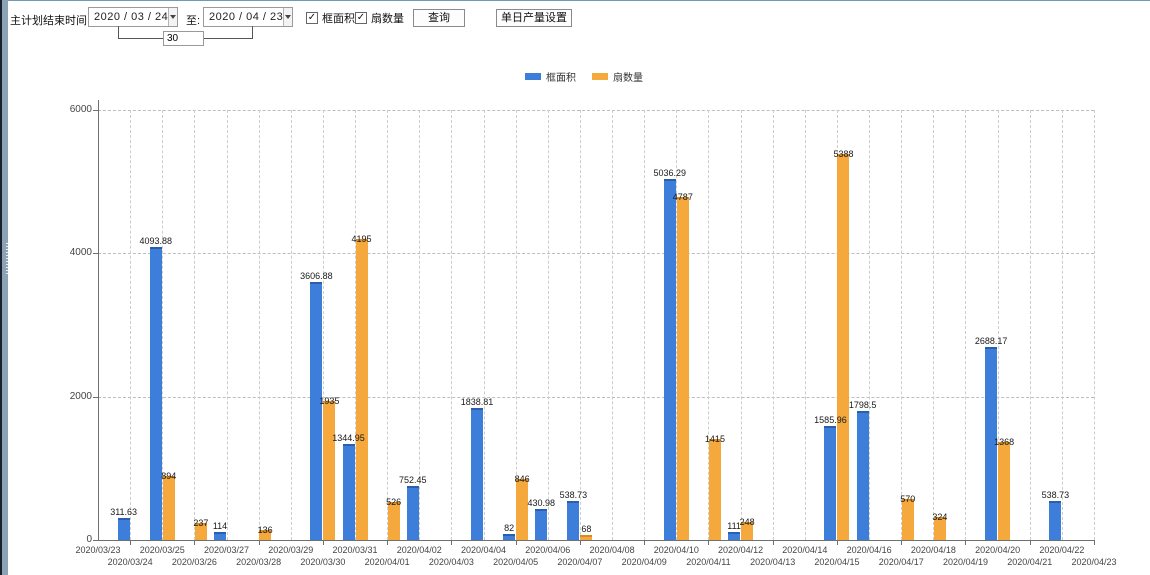  I want to click on x-axis-date-label: 2020/03/24, so click(130, 562).